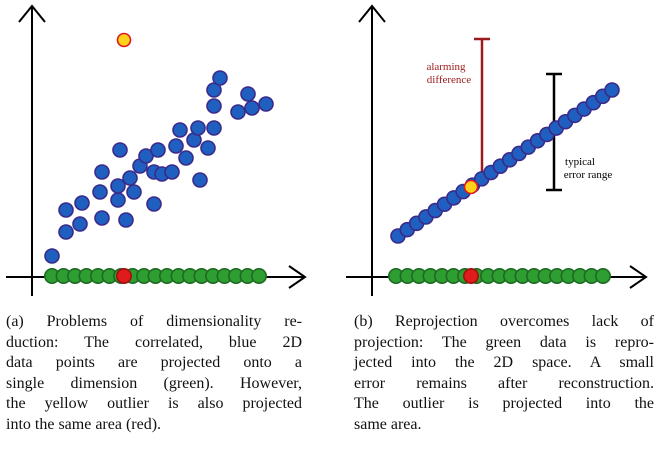 Image resolution: width=656 pixels, height=458 pixels. Describe the element at coordinates (159, 167) in the screenshot. I see `panel-a-data-points` at that location.